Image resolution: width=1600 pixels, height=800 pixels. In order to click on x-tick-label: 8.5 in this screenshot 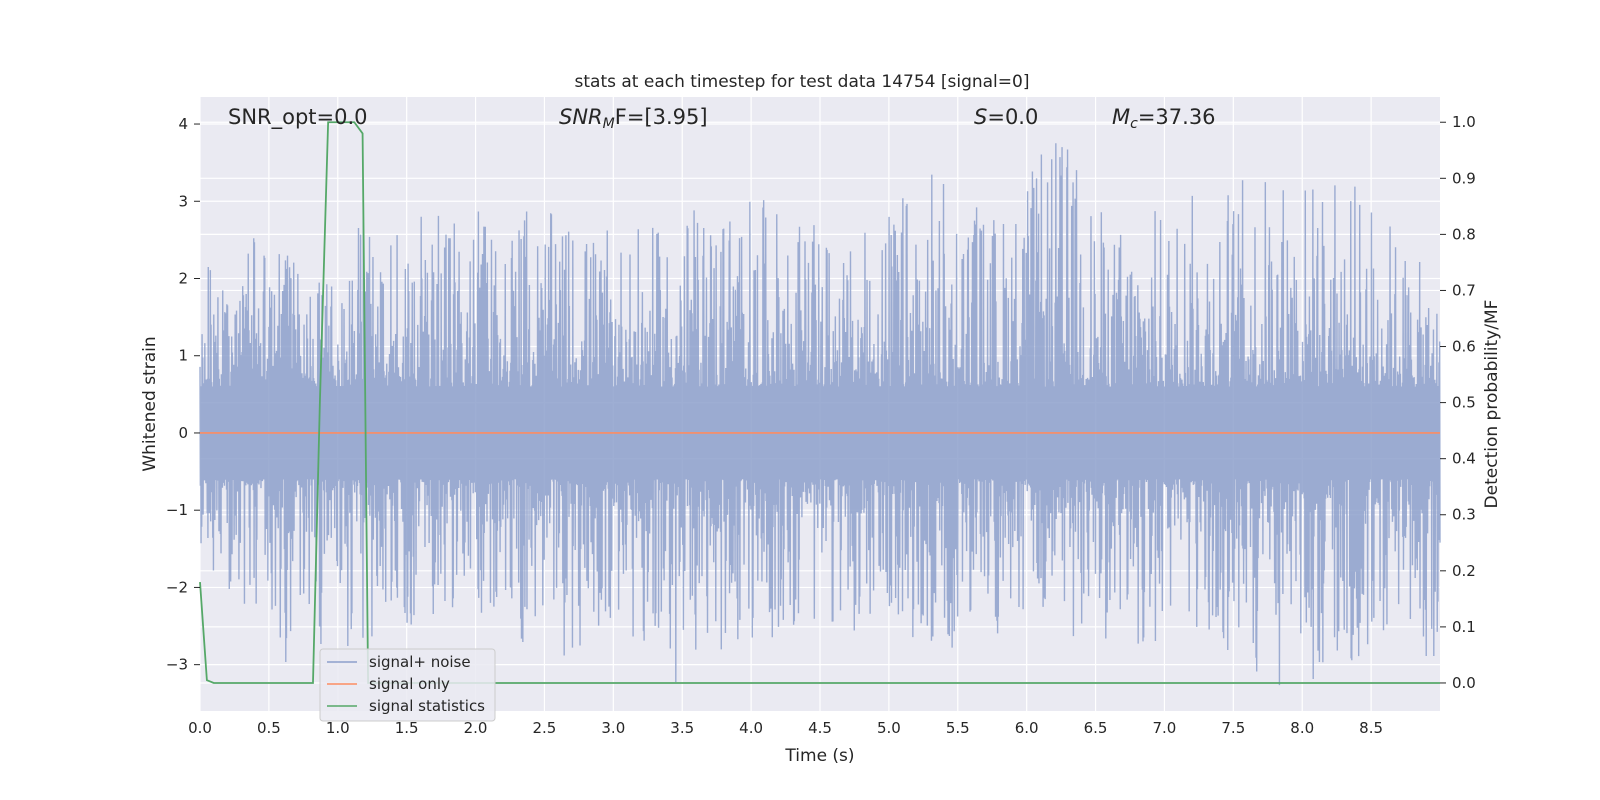, I will do `click(1371, 728)`.